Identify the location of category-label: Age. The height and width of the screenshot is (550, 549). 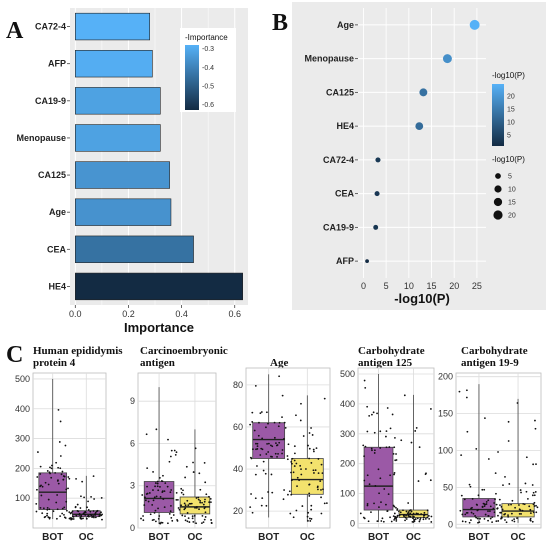
(57, 212).